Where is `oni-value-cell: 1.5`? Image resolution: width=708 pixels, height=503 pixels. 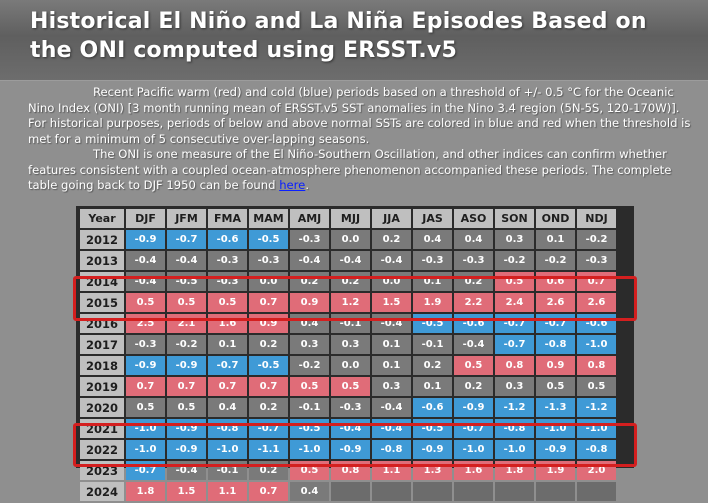 oni-value-cell: 1.5 is located at coordinates (391, 302).